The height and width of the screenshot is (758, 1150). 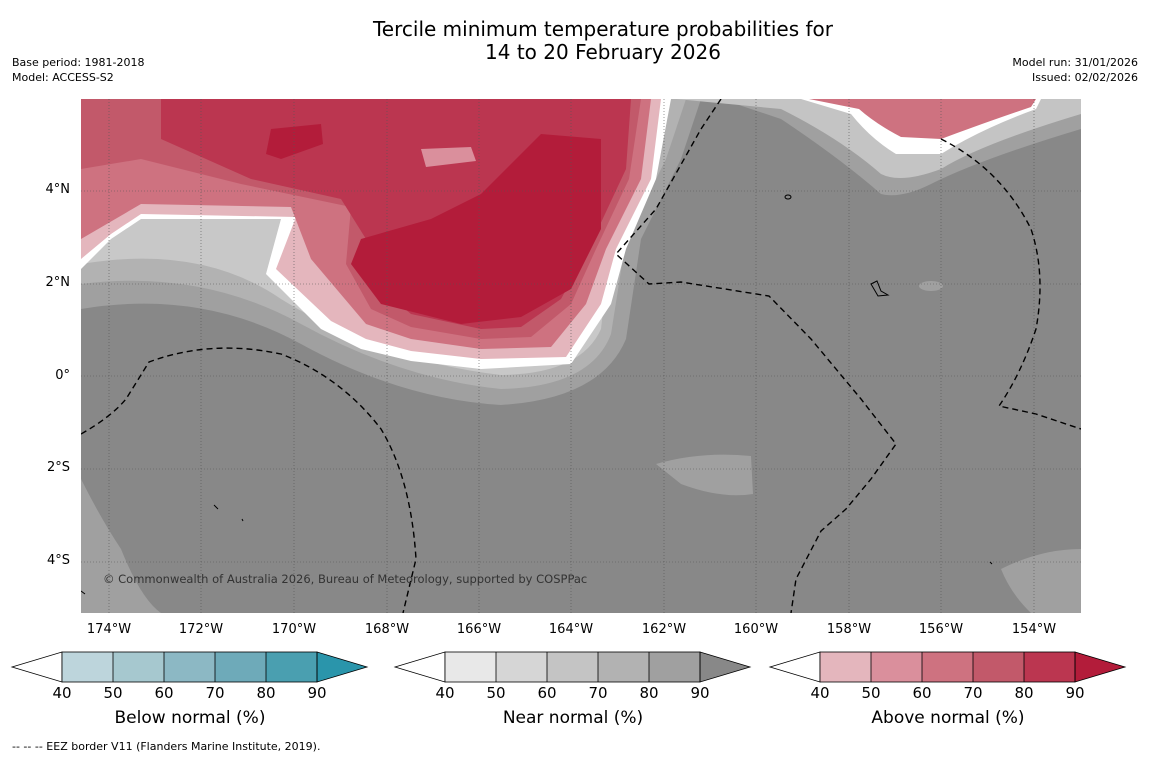 I want to click on lon-tick-160w: 160°W, so click(x=756, y=629).